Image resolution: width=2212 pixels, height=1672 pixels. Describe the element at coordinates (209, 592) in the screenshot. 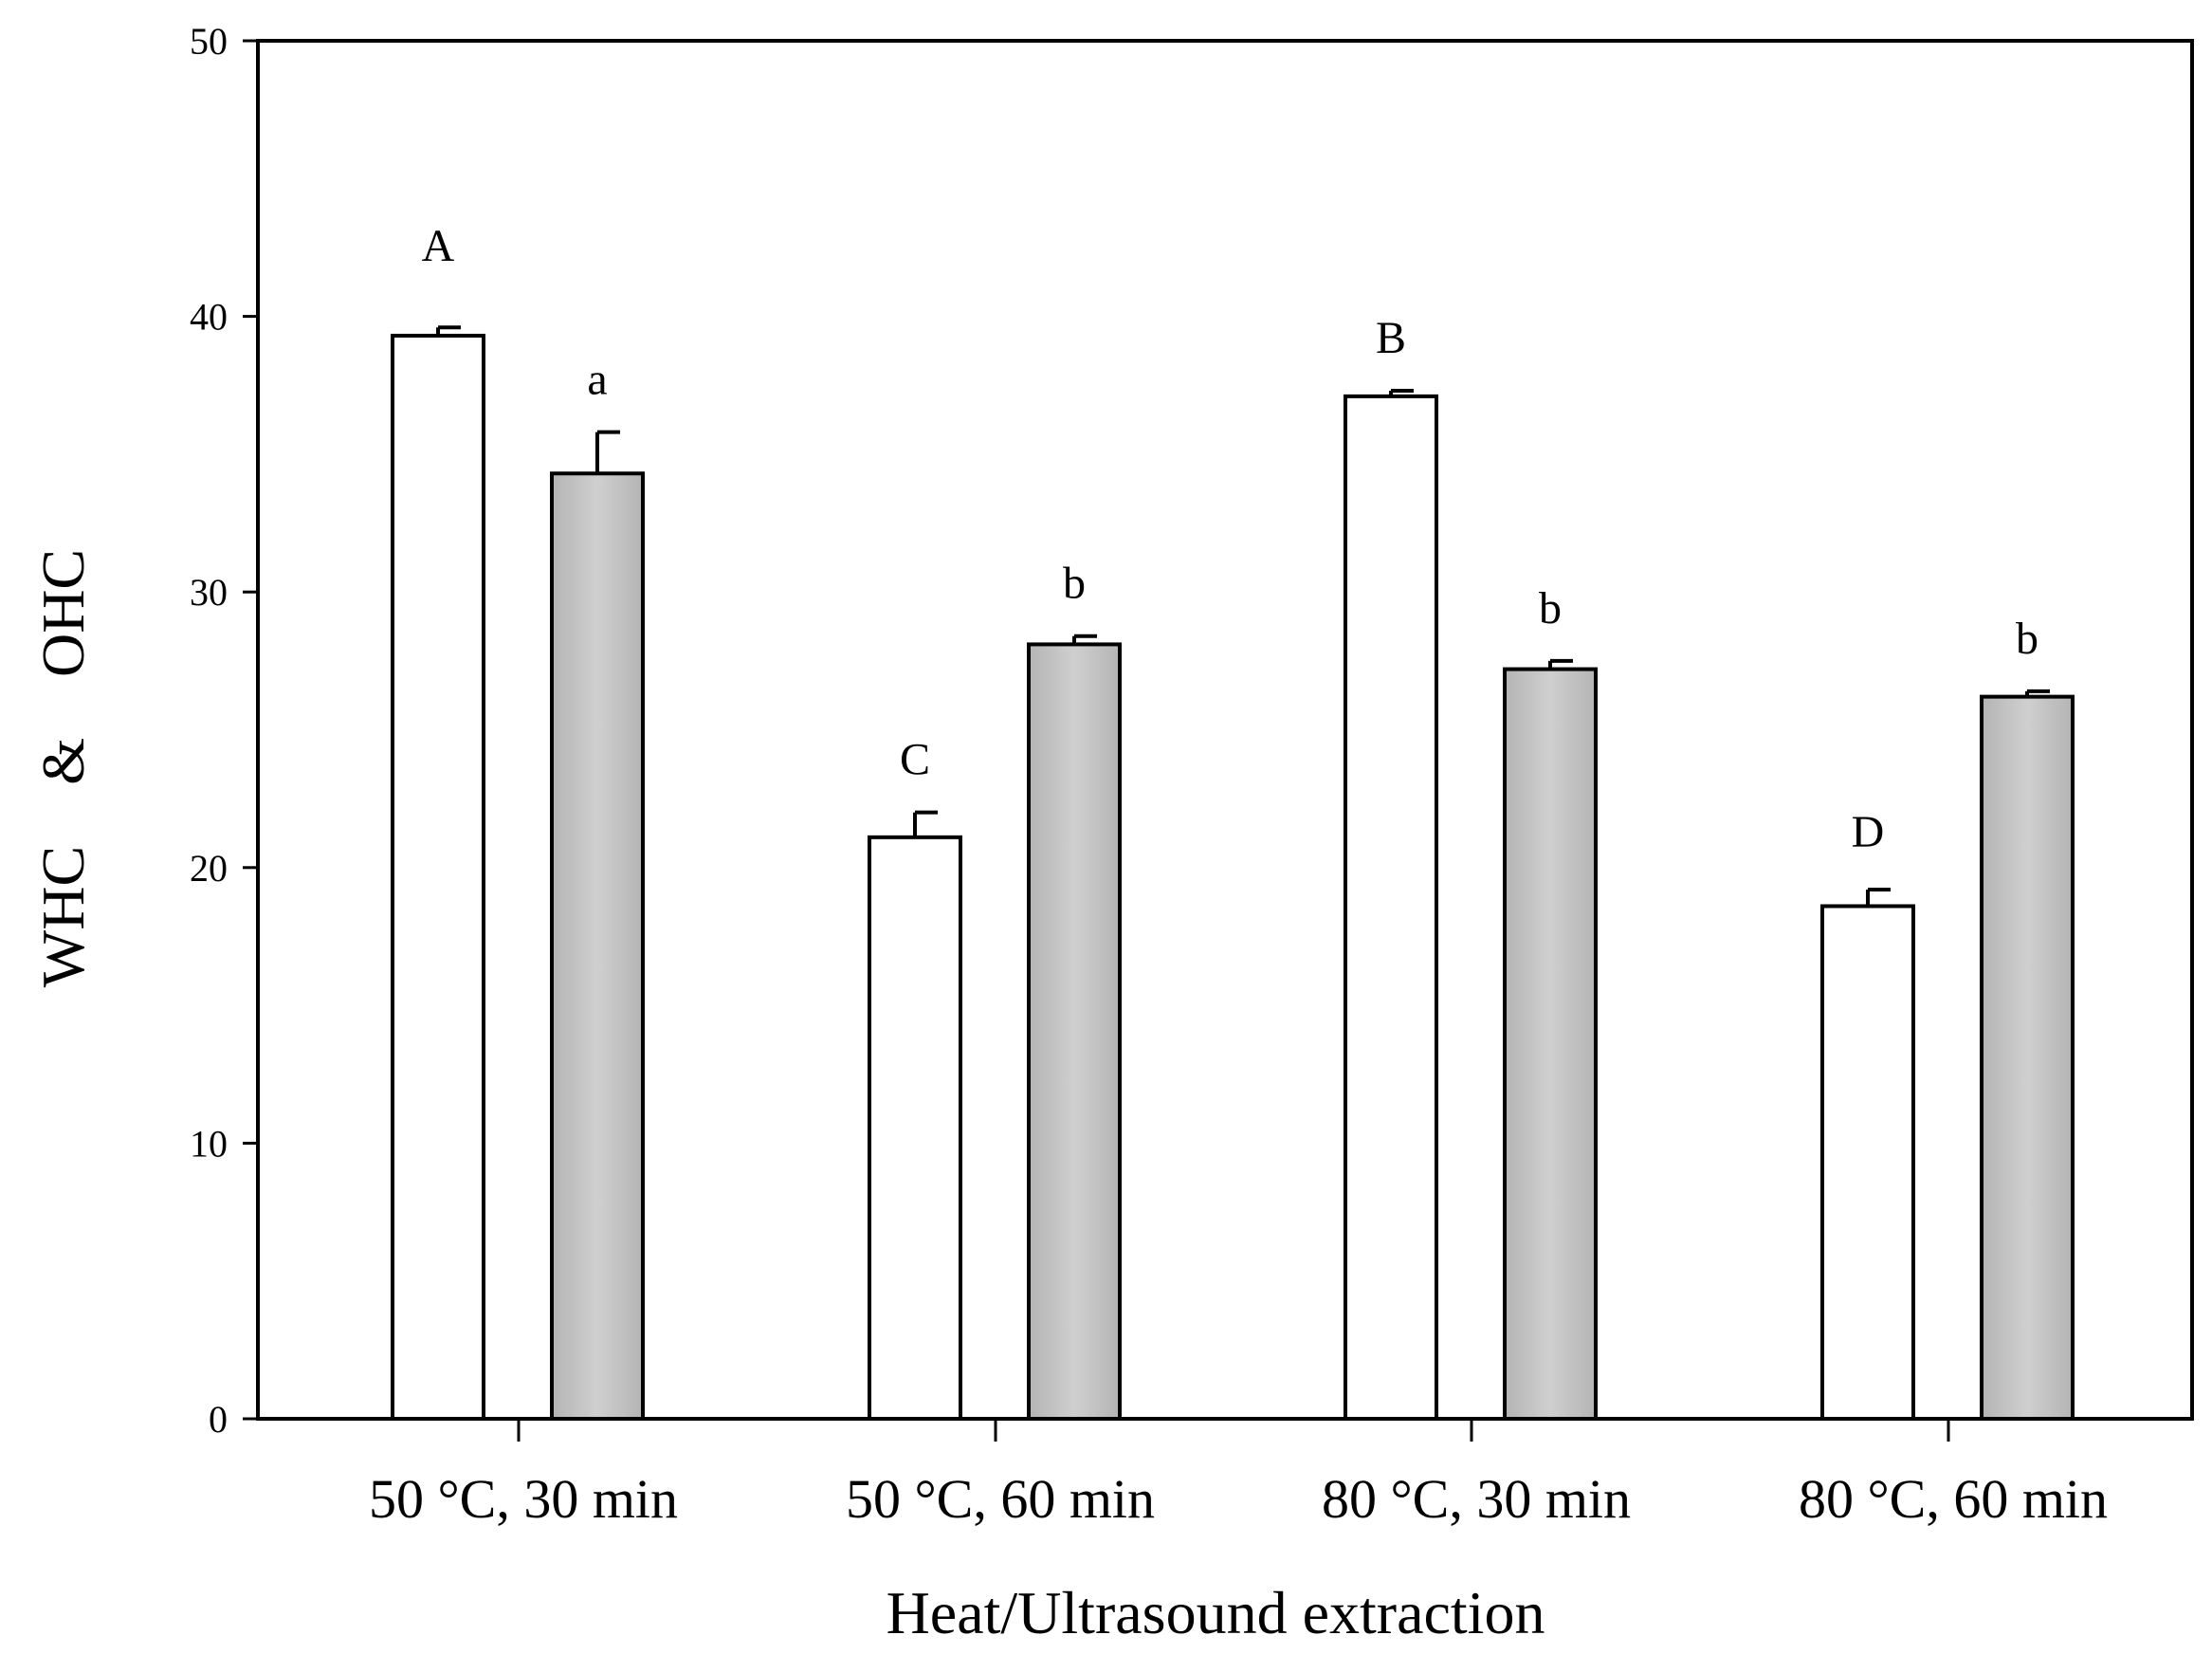

I see `y-tick-label: 30` at that location.